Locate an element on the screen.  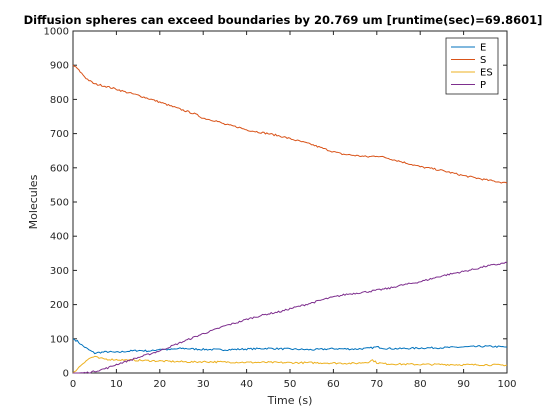
y-tick-label: 100 is located at coordinates (59, 339).